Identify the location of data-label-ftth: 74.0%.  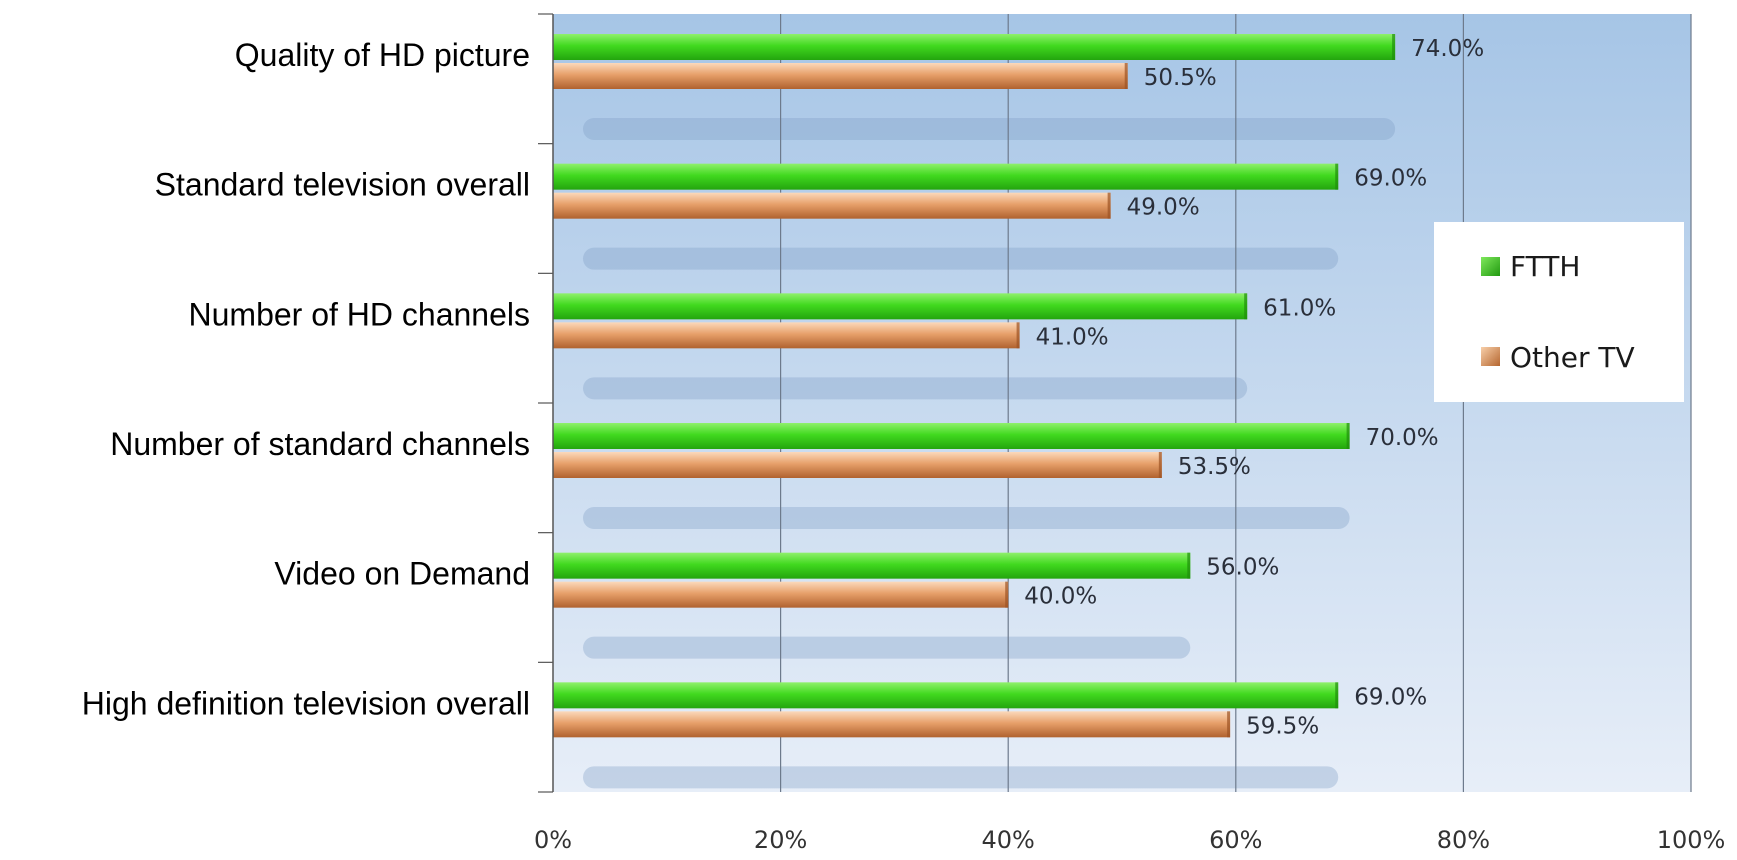
(1447, 49).